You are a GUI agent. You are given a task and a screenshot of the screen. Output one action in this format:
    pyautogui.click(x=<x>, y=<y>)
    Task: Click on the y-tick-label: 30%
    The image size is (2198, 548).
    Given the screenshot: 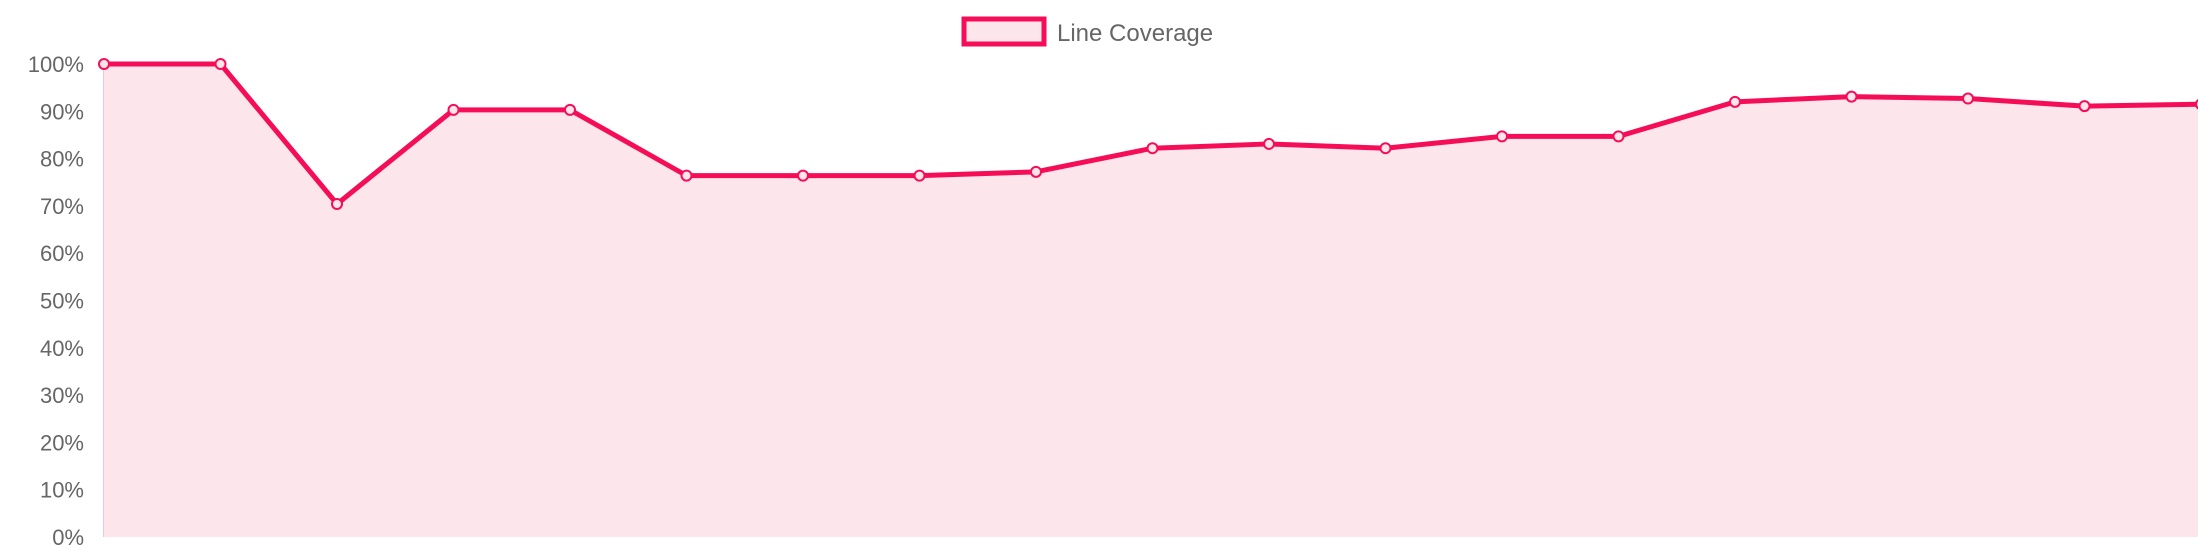 What is the action you would take?
    pyautogui.click(x=62, y=395)
    